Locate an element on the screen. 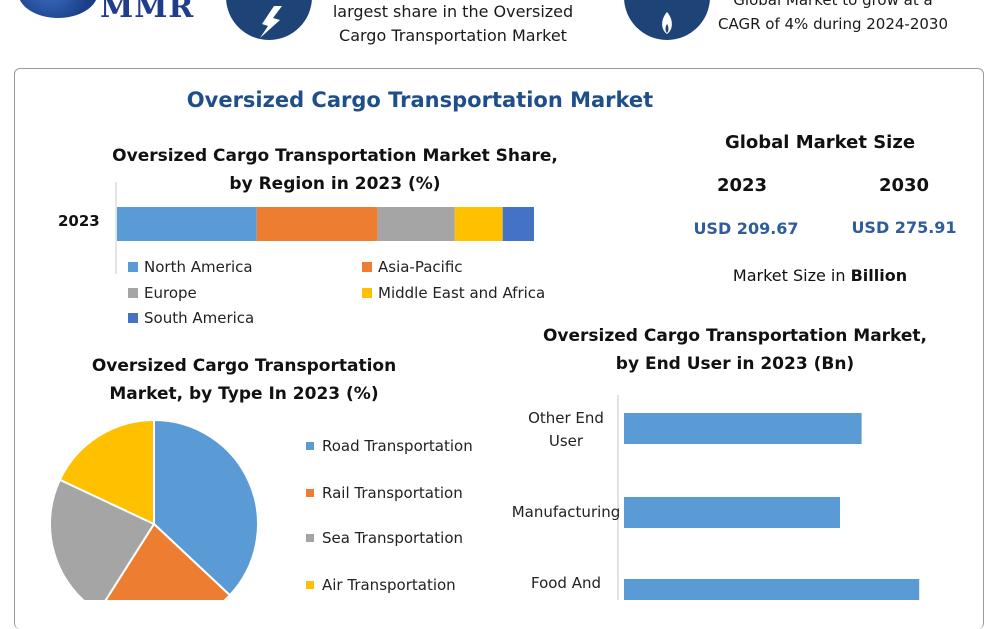 The image size is (1000, 629). type-legend-road-transportation: Road Transportation is located at coordinates (389, 446).